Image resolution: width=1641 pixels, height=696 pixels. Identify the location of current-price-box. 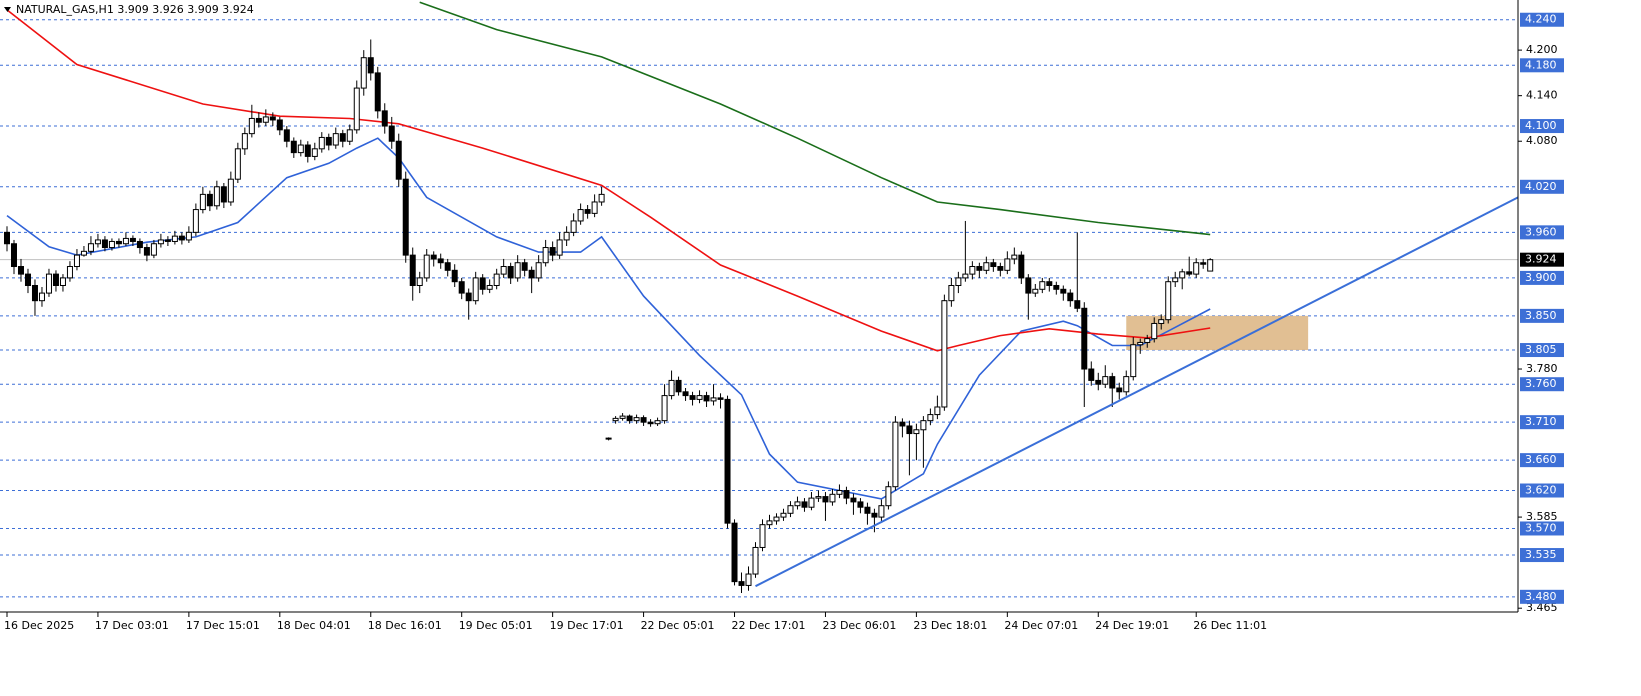
(1542, 259).